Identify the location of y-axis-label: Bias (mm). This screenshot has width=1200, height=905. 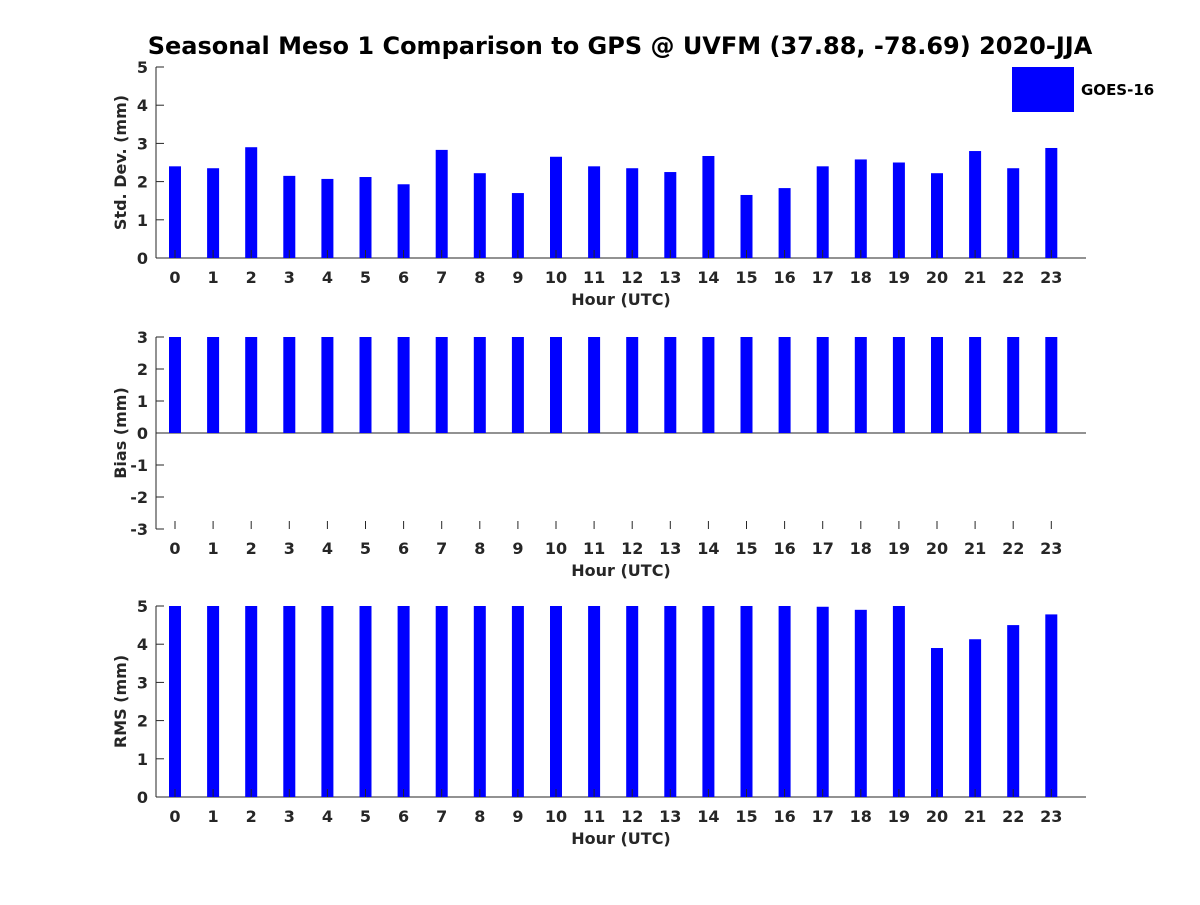
(120, 433).